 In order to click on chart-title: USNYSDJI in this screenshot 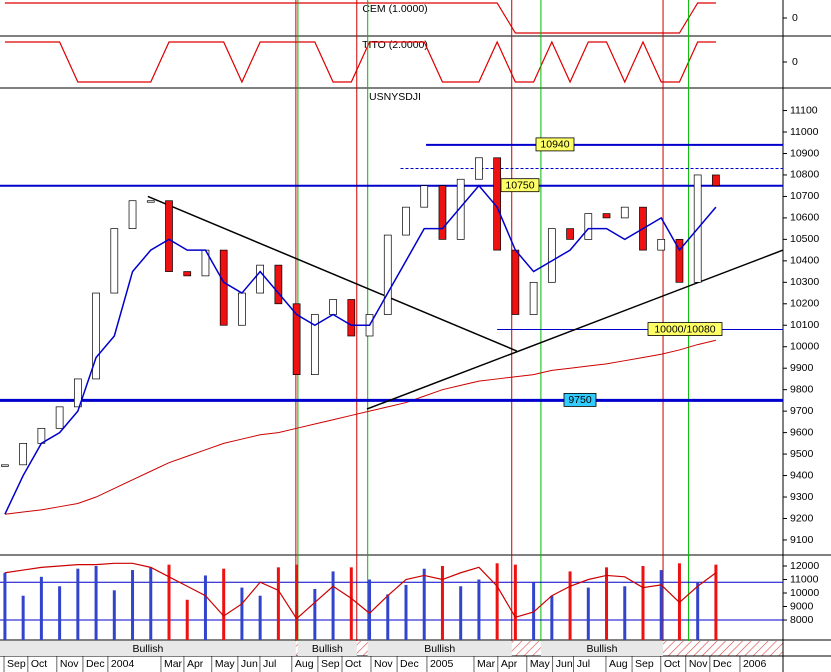, I will do `click(395, 97)`.